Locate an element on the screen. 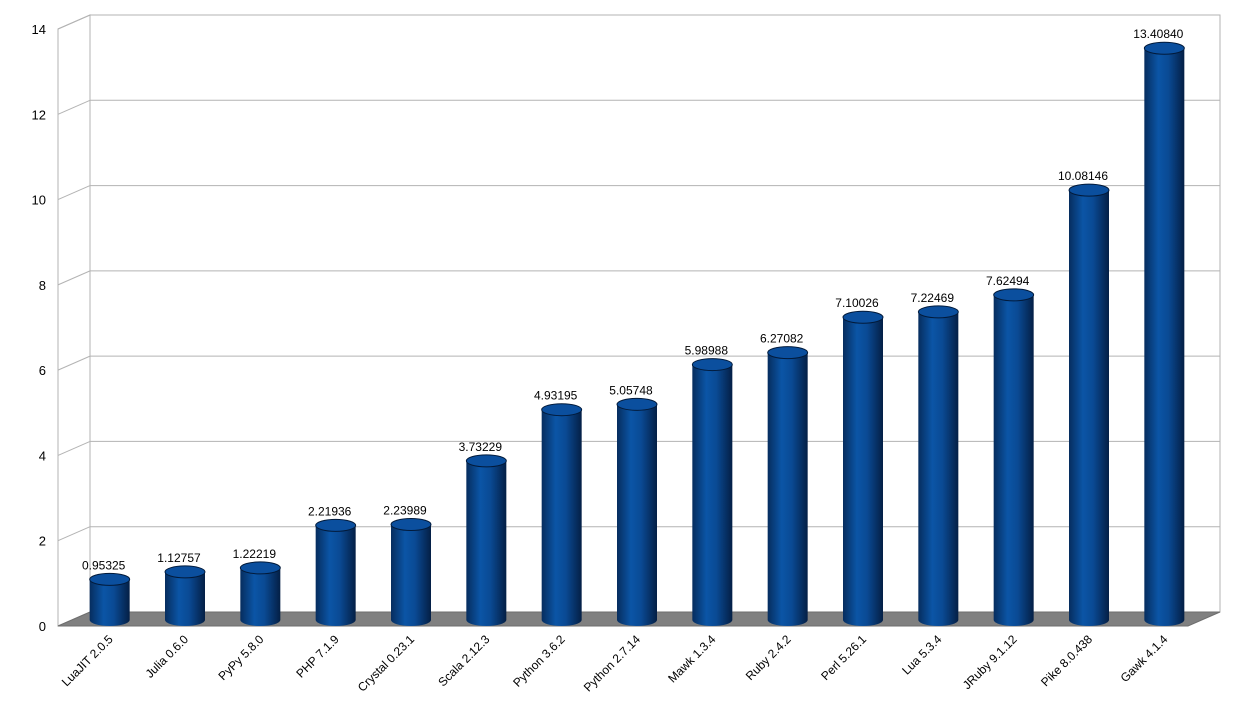 This screenshot has width=1253, height=718. value-label: 1.12757 is located at coordinates (179, 558).